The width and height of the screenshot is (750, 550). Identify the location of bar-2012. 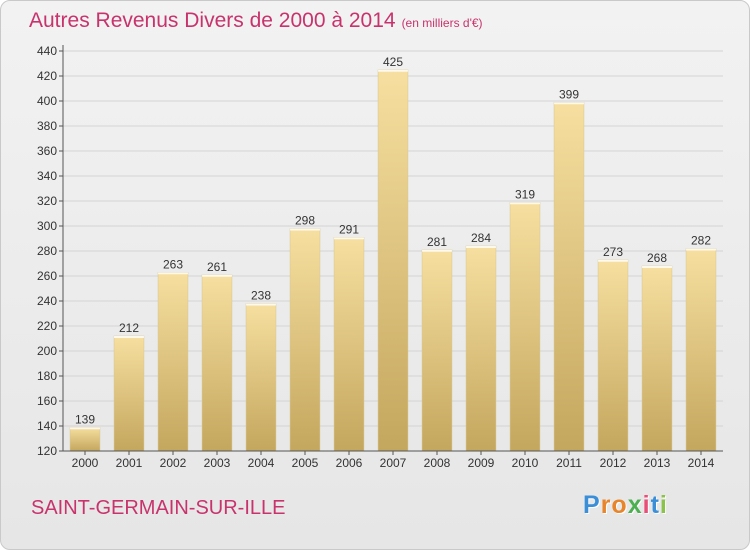
(613, 355).